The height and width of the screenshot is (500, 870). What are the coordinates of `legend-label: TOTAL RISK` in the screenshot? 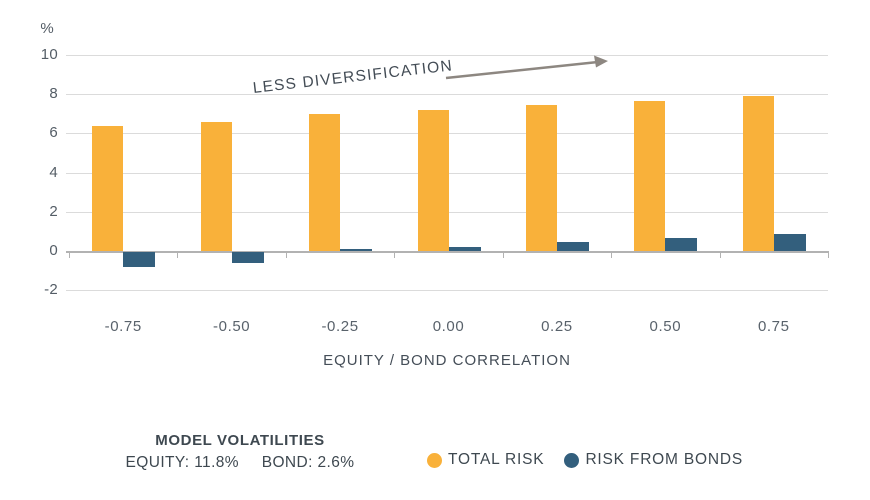 It's located at (496, 459).